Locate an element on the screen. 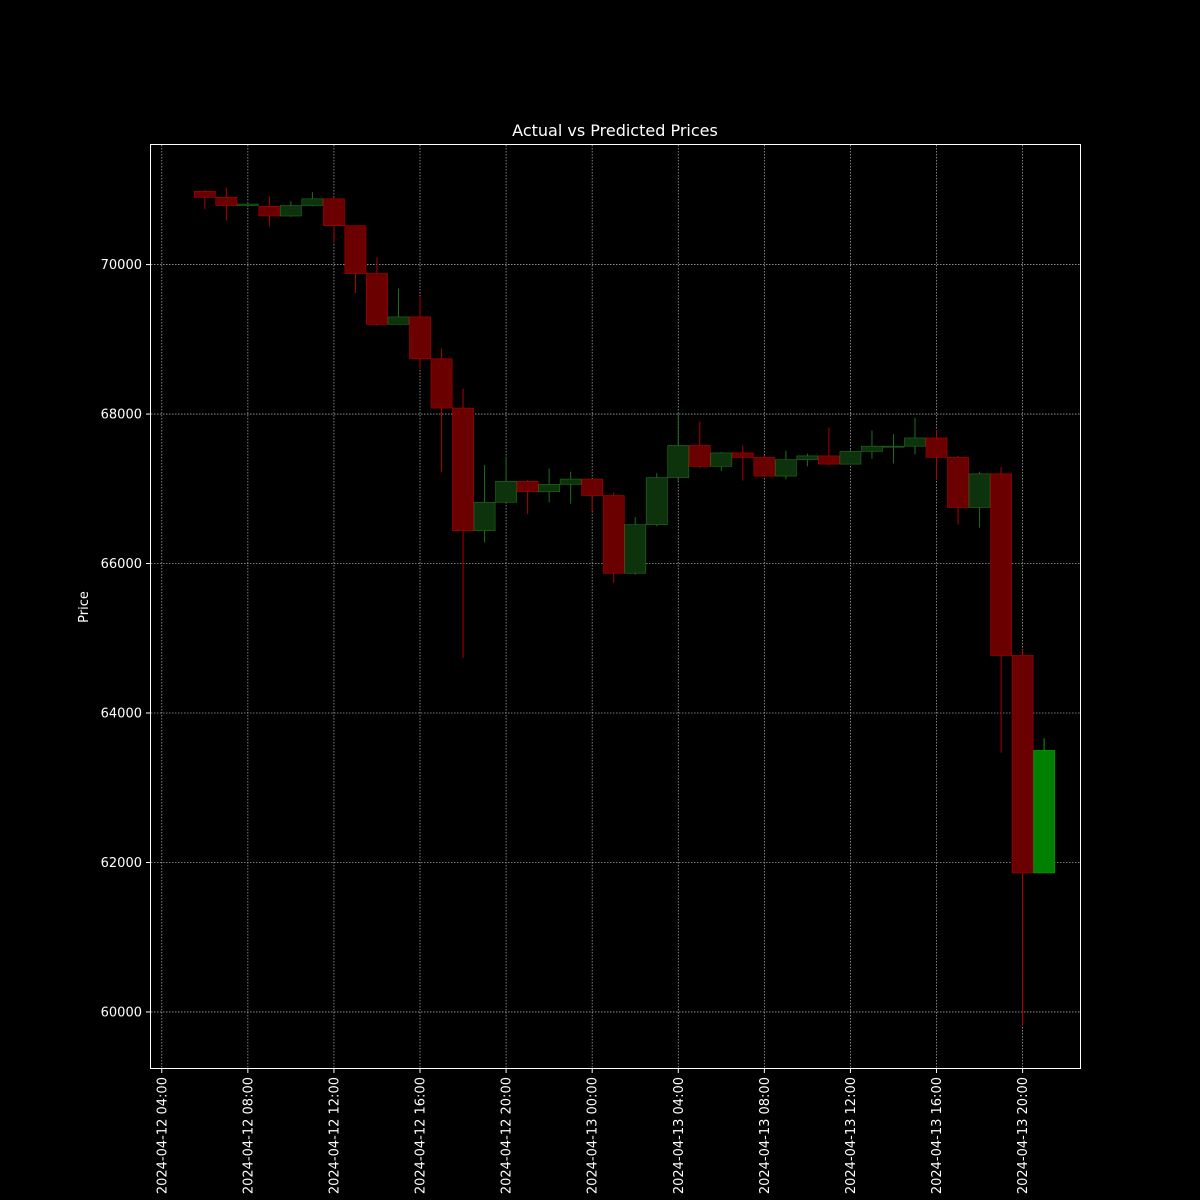 The width and height of the screenshot is (1200, 1200). predicted-candle-body is located at coordinates (1044, 812).